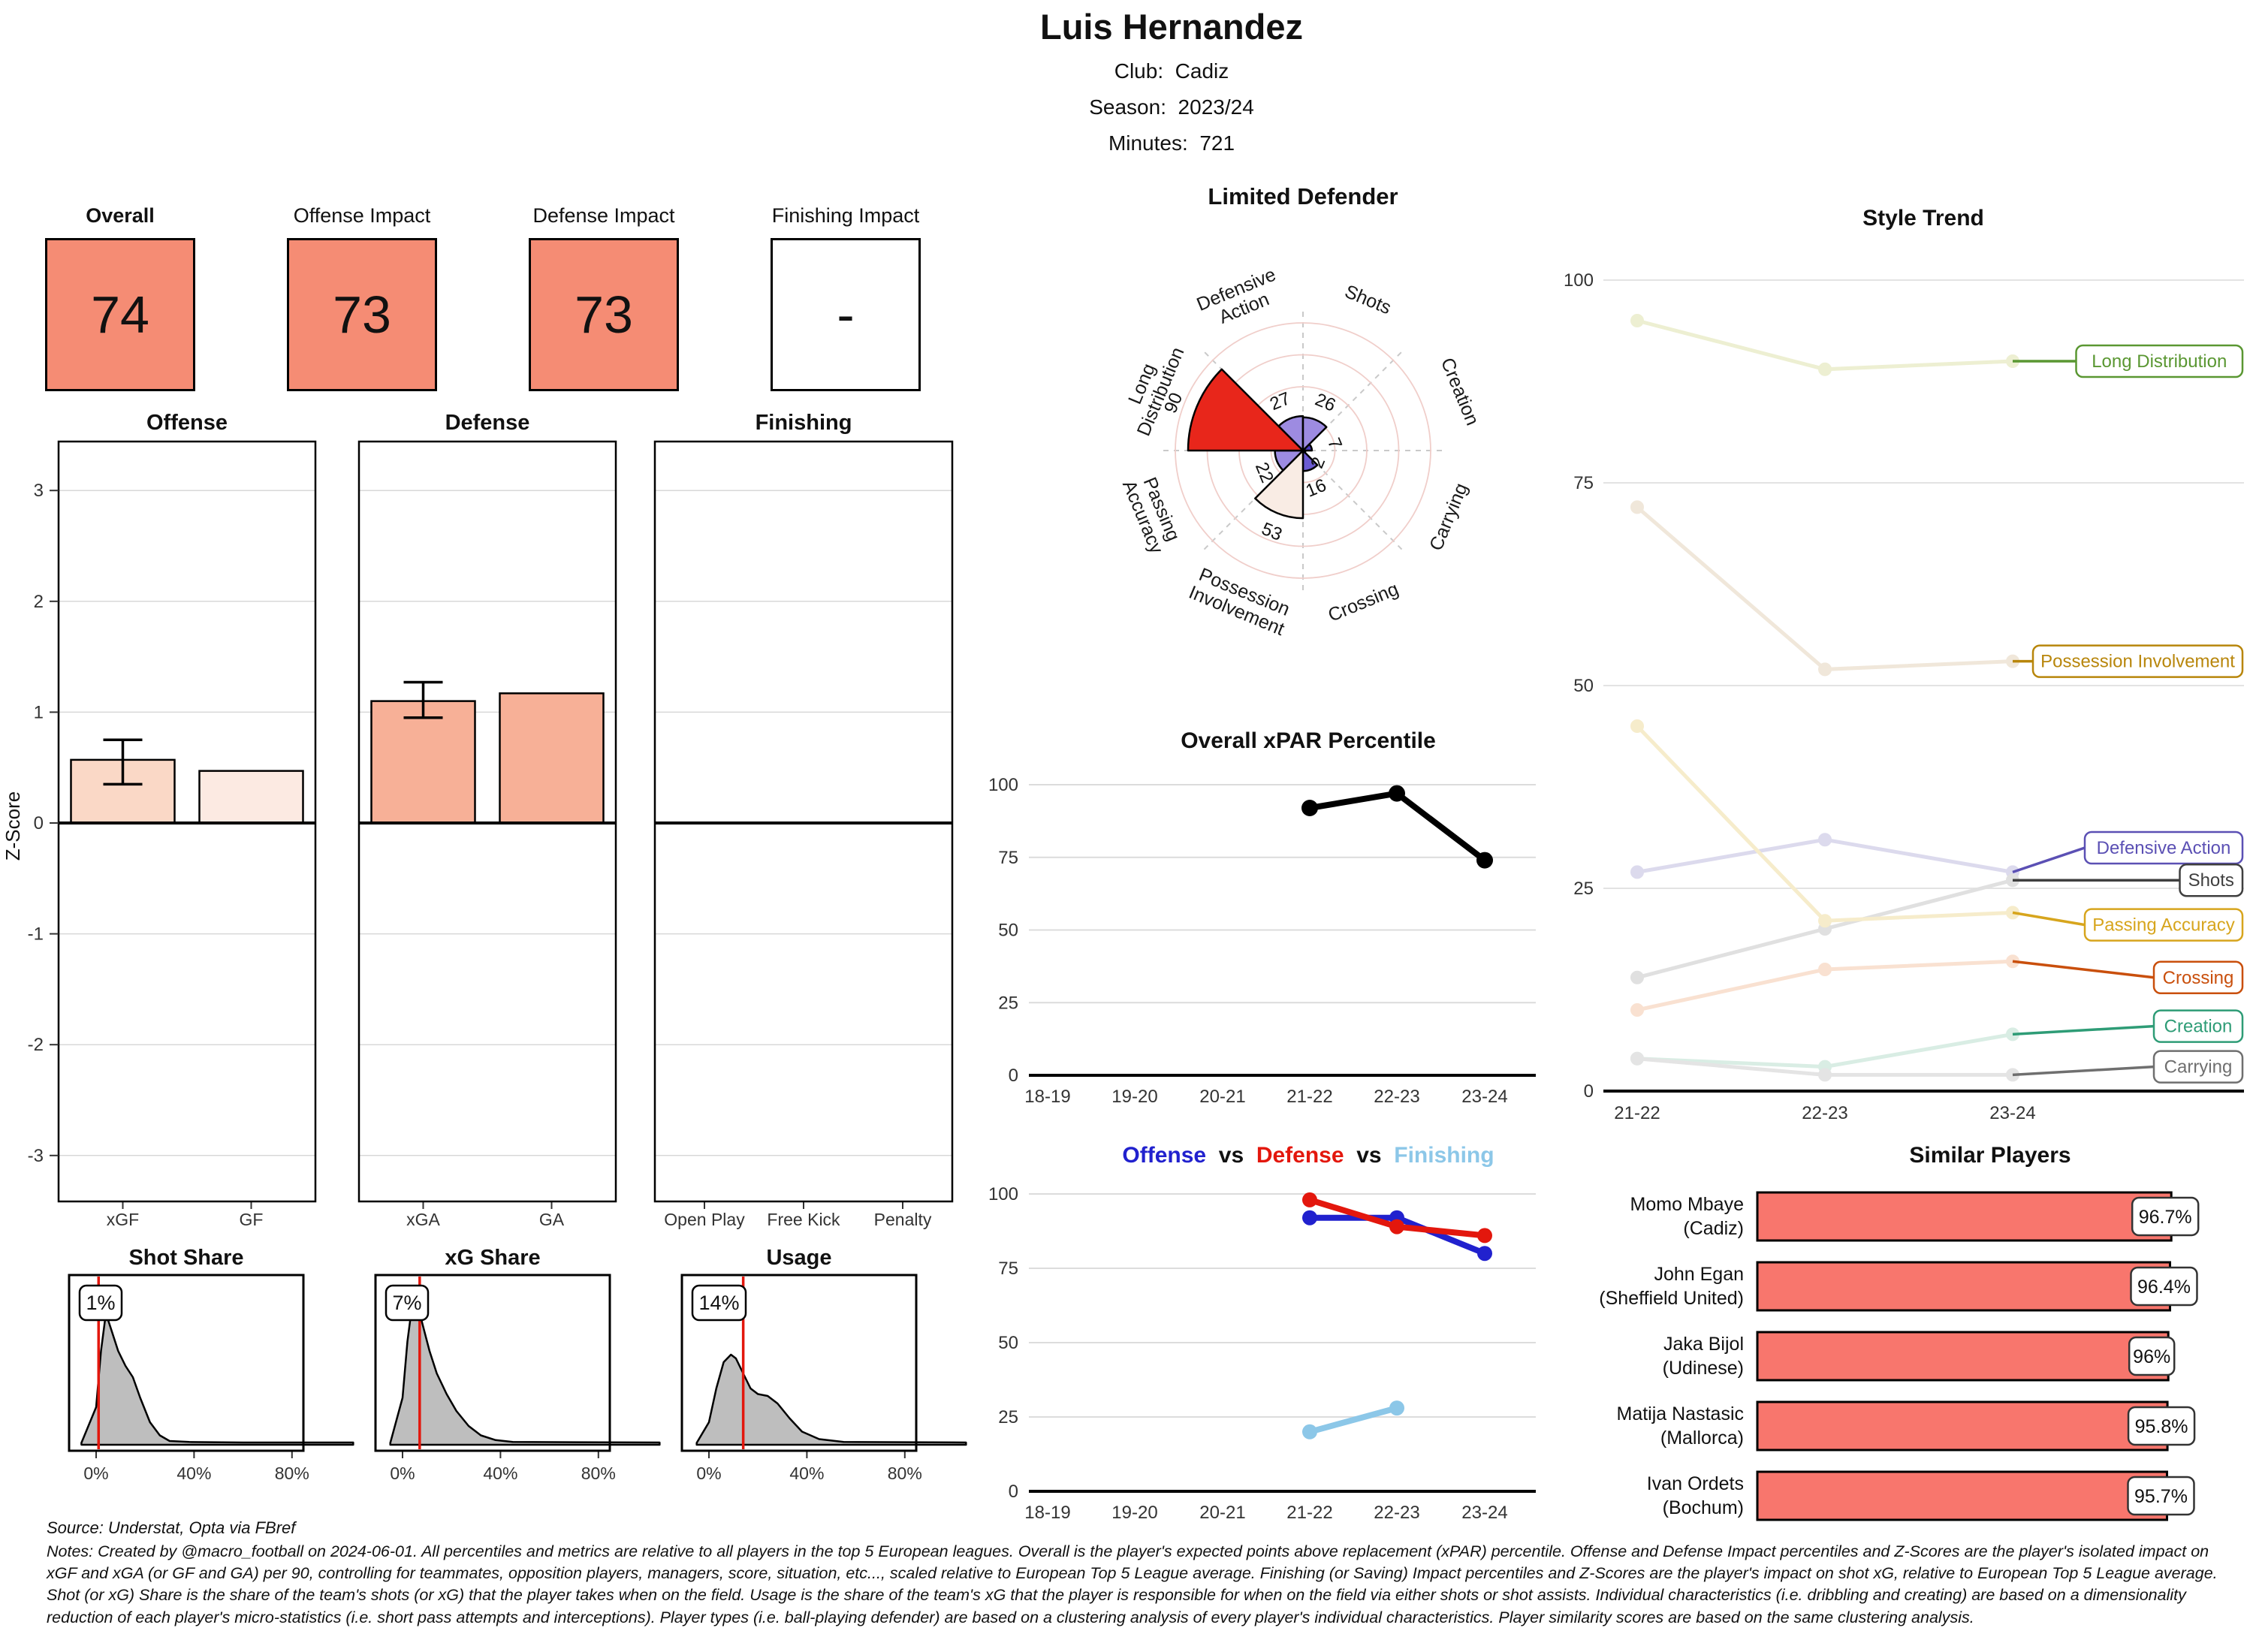 The image size is (2253, 1652). I want to click on svg-text: 18-19, so click(1047, 1097).